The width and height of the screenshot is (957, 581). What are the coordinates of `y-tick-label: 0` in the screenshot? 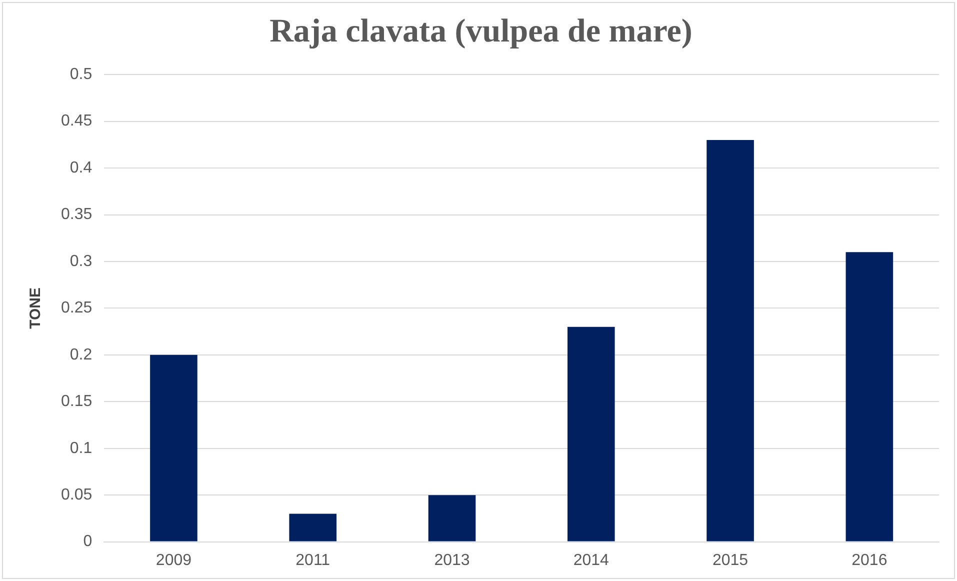 It's located at (87, 541).